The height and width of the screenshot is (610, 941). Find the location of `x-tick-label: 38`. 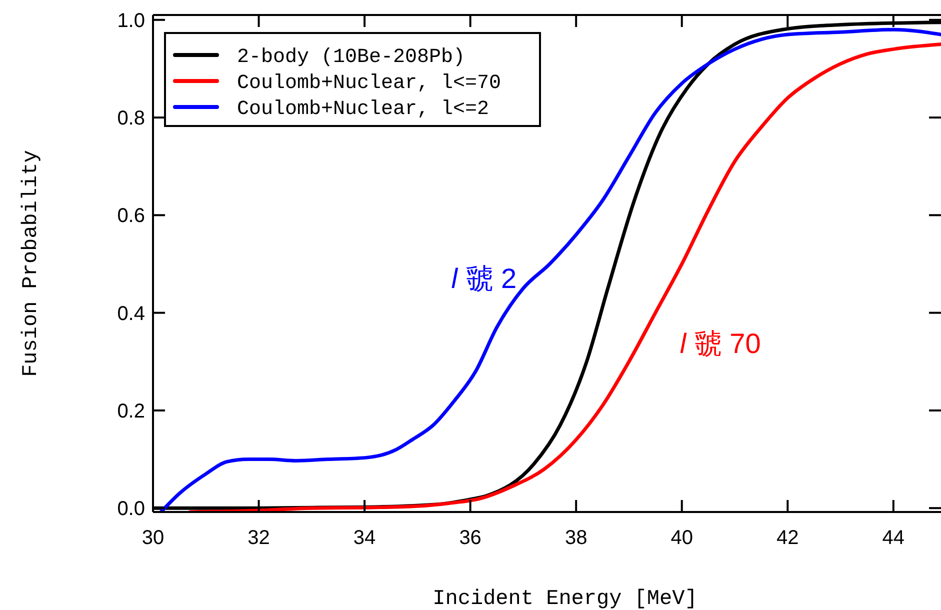

x-tick-label: 38 is located at coordinates (576, 538).